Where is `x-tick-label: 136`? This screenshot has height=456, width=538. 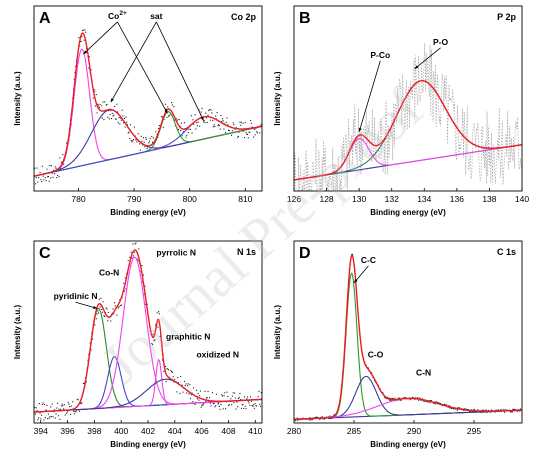 x-tick-label: 136 is located at coordinates (457, 199).